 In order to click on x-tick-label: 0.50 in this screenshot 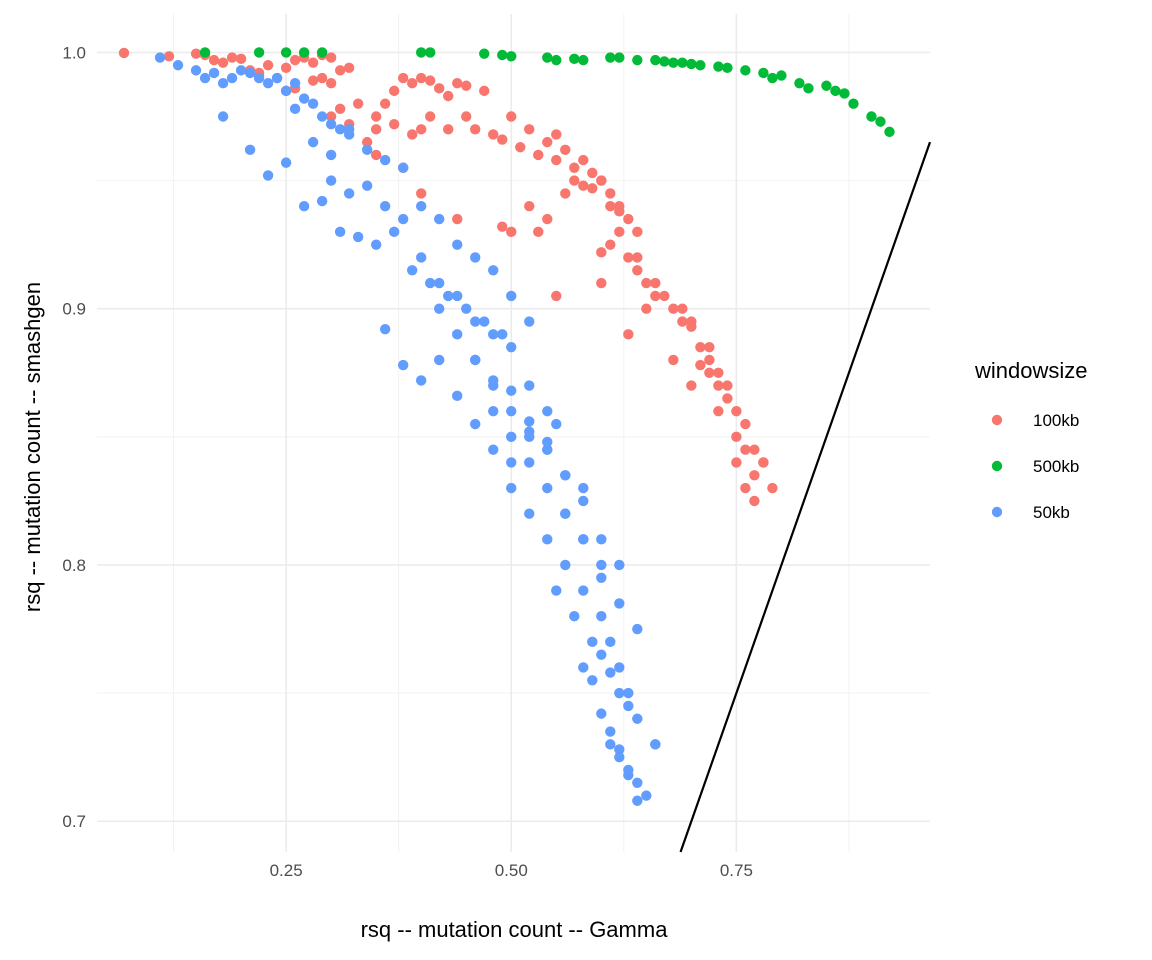, I will do `click(511, 870)`.